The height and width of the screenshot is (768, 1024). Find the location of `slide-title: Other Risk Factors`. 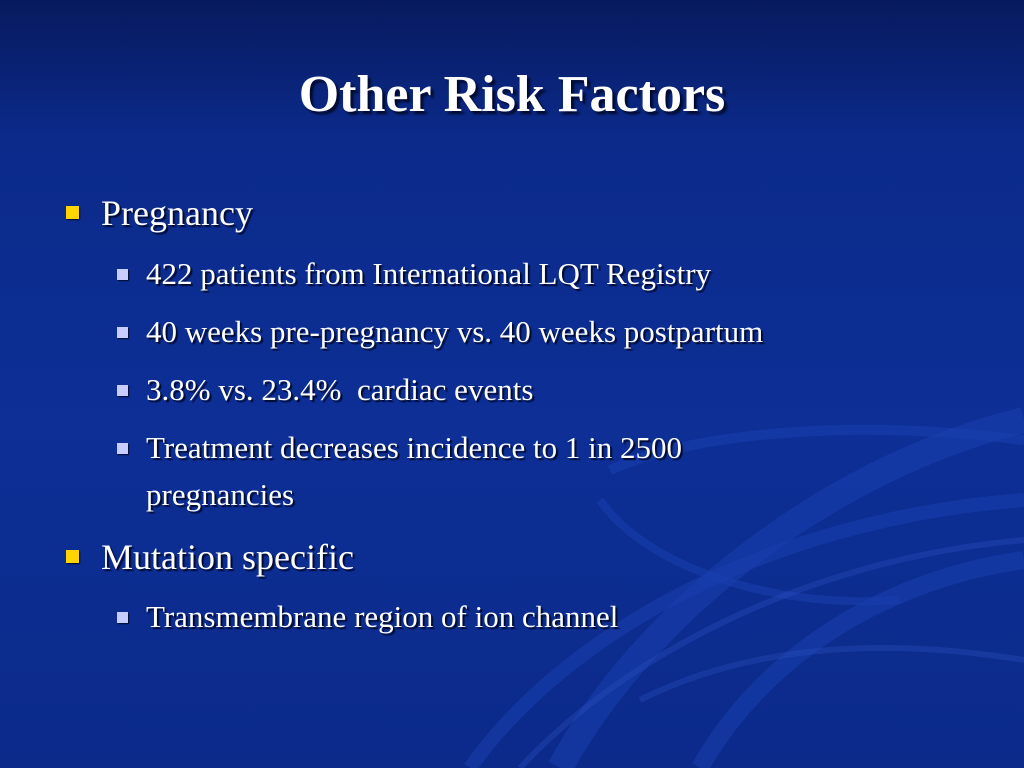

slide-title: Other Risk Factors is located at coordinates (512, 94).